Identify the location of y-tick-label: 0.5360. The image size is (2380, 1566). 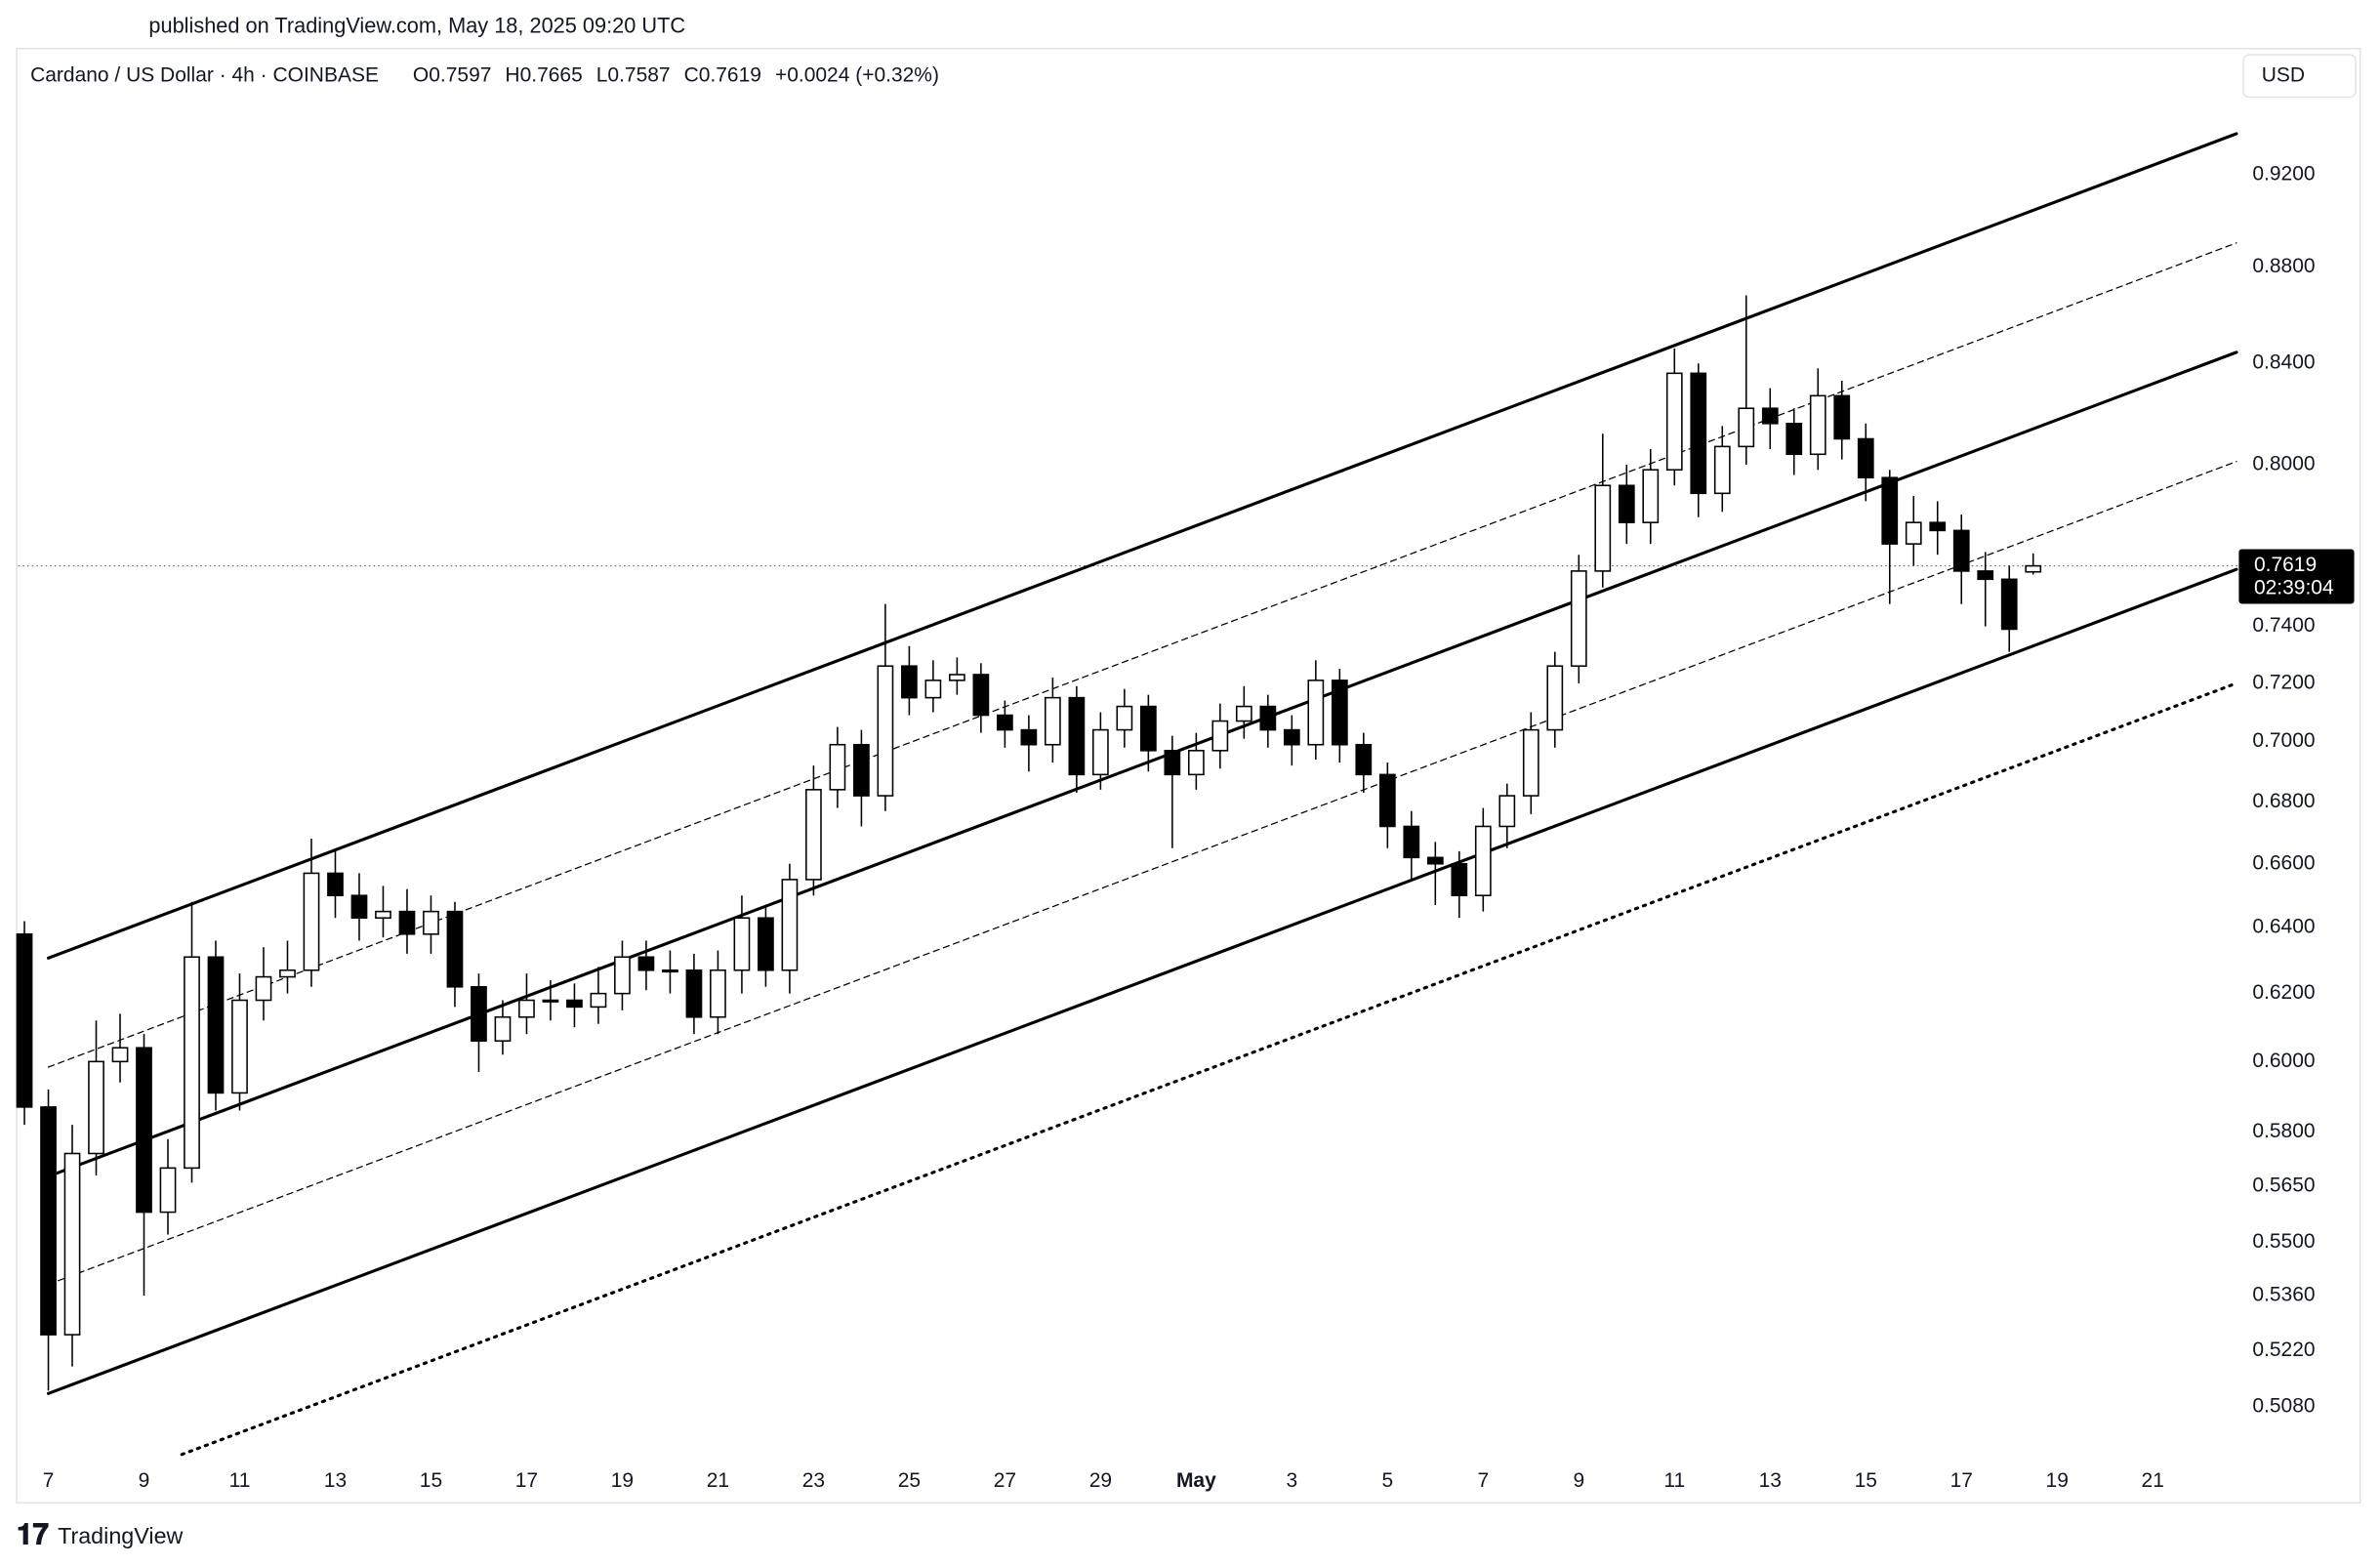
(2283, 1295).